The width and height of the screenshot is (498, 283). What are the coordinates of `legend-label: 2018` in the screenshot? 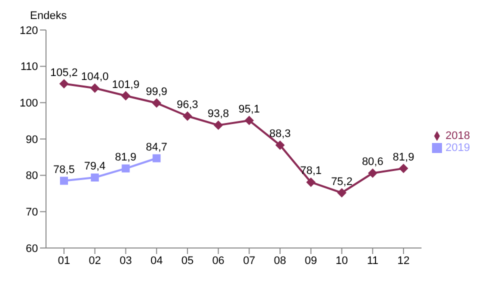 It's located at (458, 136).